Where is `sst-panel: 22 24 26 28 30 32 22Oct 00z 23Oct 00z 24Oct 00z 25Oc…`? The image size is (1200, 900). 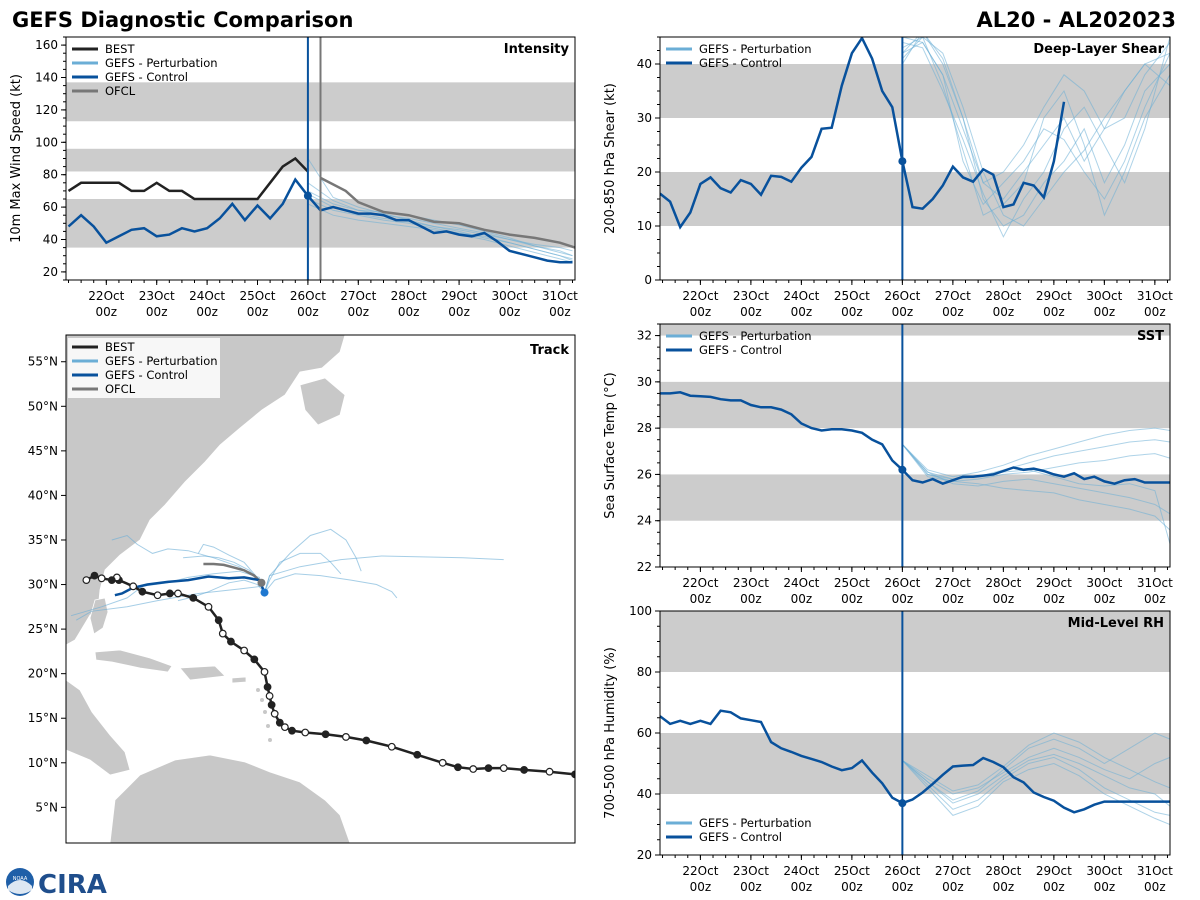 sst-panel: 22 24 26 28 30 32 22Oct 00z 23Oct 00z 24Oct 00z 25Oc… is located at coordinates (888, 464).